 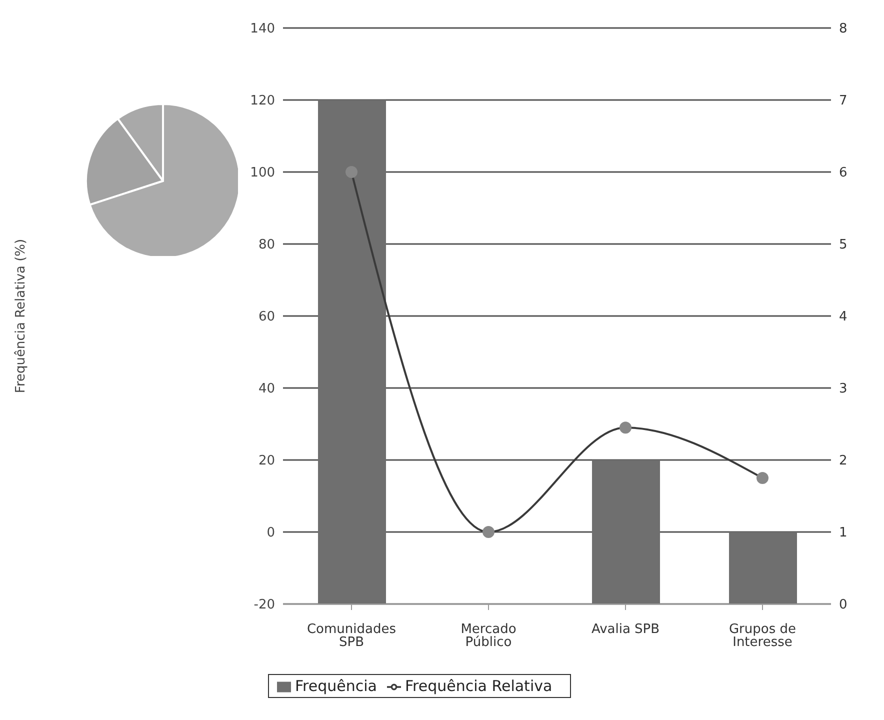 What do you see at coordinates (843, 101) in the screenshot?
I see `y2-tick-label: 7` at bounding box center [843, 101].